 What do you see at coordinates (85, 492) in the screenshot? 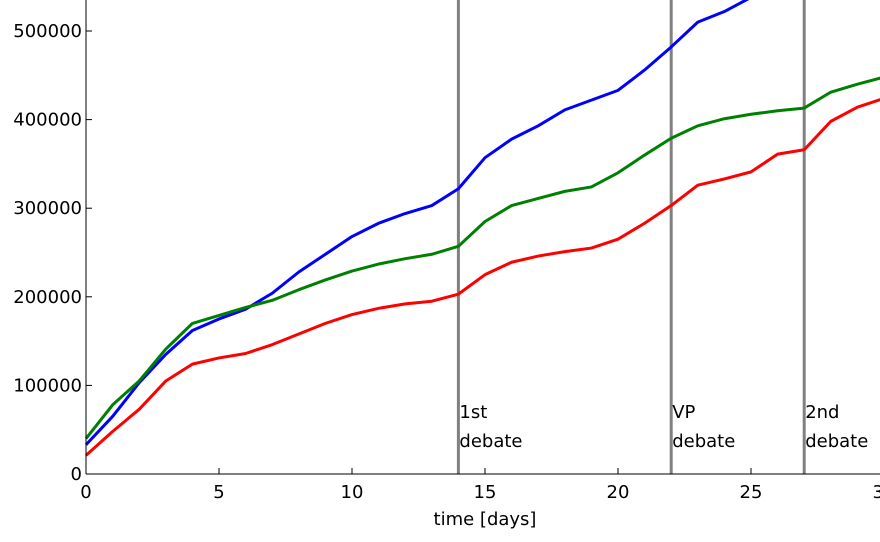
I see `x-tick-label: 0` at bounding box center [85, 492].